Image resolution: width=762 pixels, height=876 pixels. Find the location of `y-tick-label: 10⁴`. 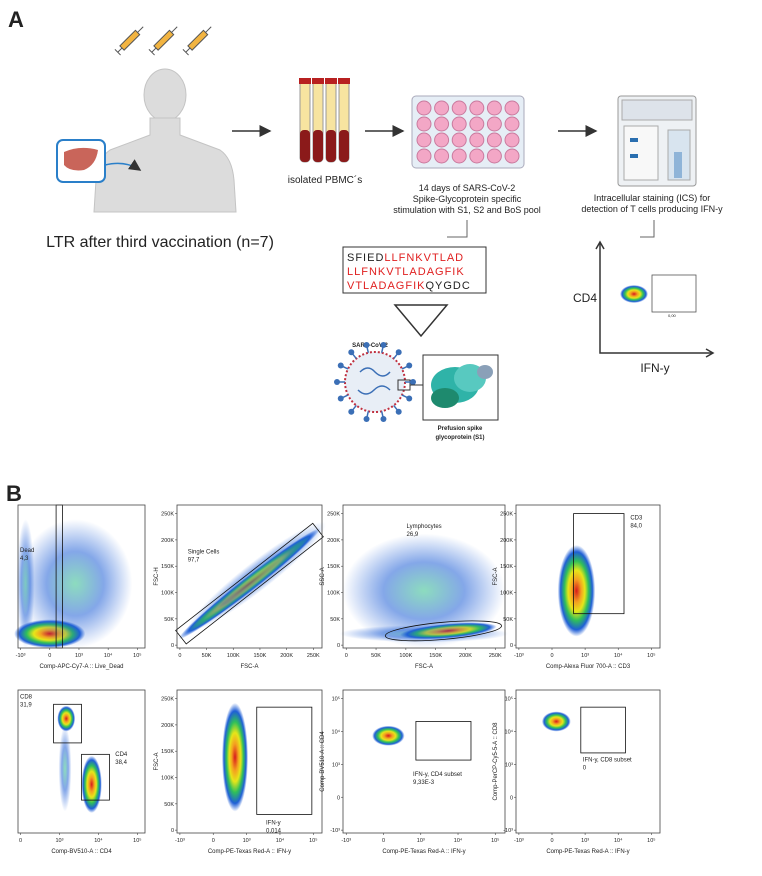

y-tick-label: 10⁴ is located at coordinates (509, 731).